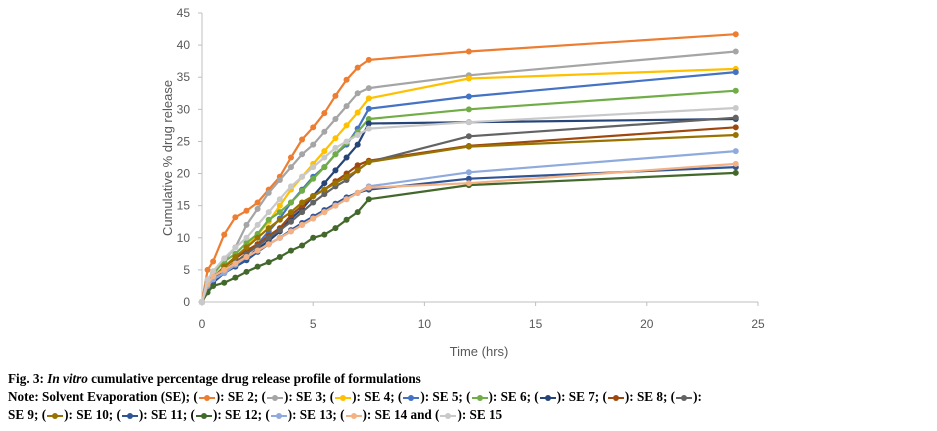 The width and height of the screenshot is (937, 431). I want to click on caption-fig-number: Fig. 3:, so click(28, 378).